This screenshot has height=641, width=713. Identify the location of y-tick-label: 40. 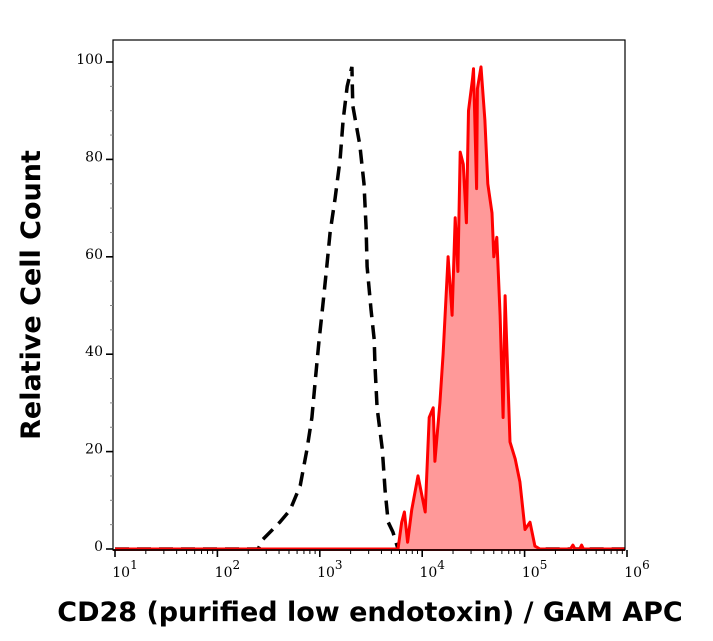
(94, 352).